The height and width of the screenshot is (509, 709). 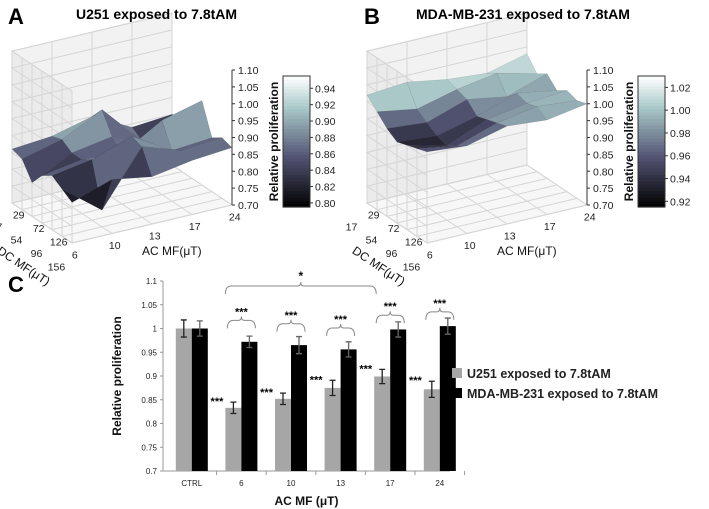 I want to click on legend-swatch, so click(x=457, y=393).